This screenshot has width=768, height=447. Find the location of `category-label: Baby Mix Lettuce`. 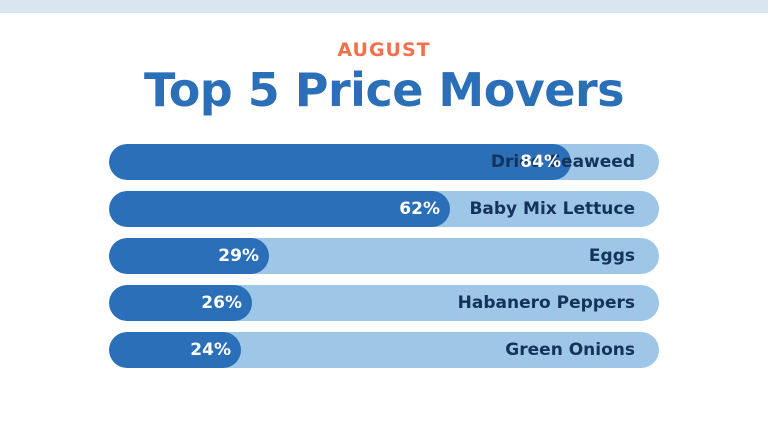

category-label: Baby Mix Lettuce is located at coordinates (552, 209).